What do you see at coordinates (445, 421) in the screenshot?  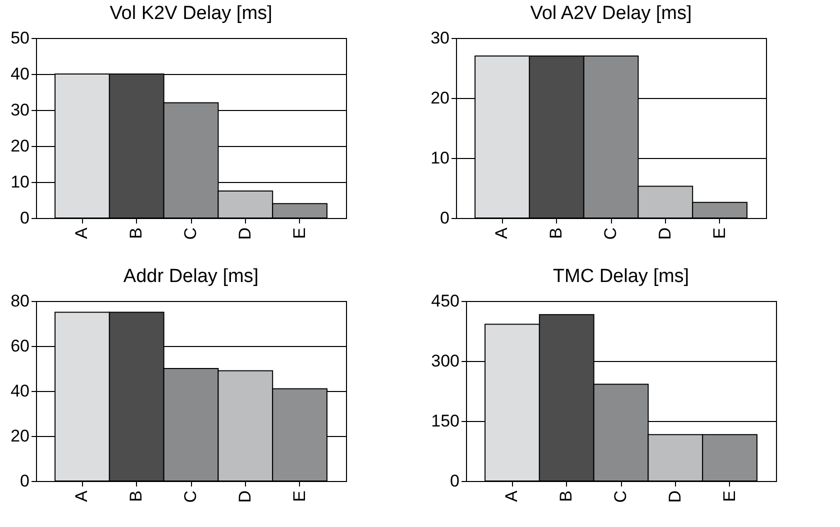 I see `y-tick-label: 150` at bounding box center [445, 421].